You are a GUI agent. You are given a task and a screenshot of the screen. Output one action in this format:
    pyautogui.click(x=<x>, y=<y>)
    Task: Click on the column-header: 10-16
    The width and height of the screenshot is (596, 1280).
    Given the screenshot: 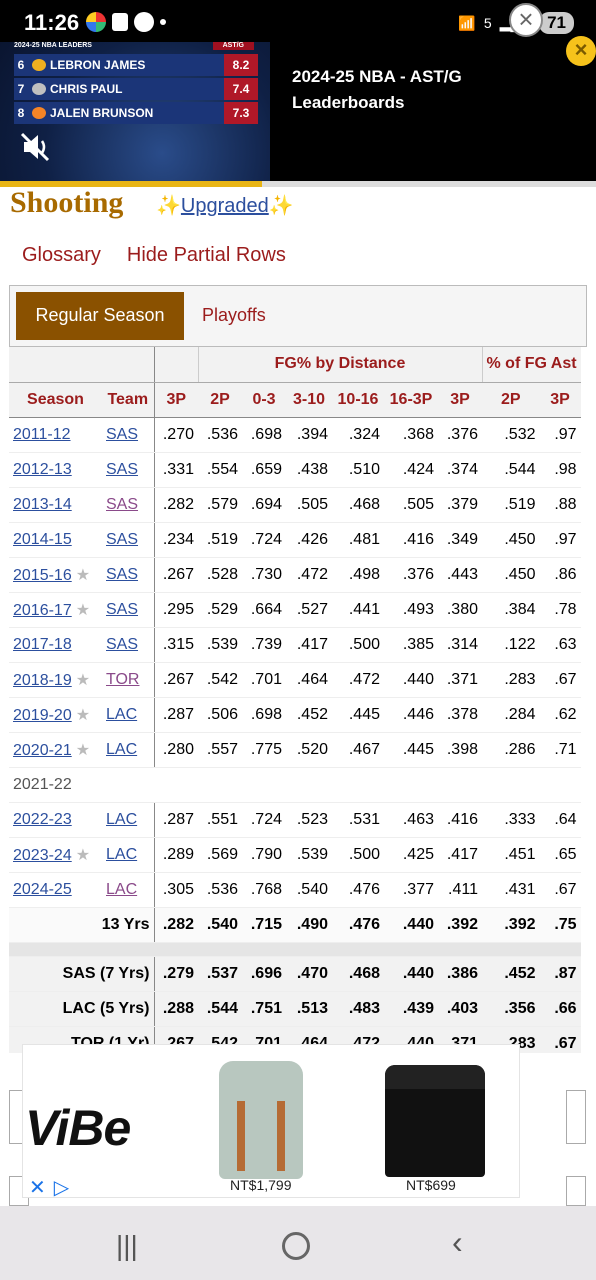 What is the action you would take?
    pyautogui.click(x=358, y=400)
    